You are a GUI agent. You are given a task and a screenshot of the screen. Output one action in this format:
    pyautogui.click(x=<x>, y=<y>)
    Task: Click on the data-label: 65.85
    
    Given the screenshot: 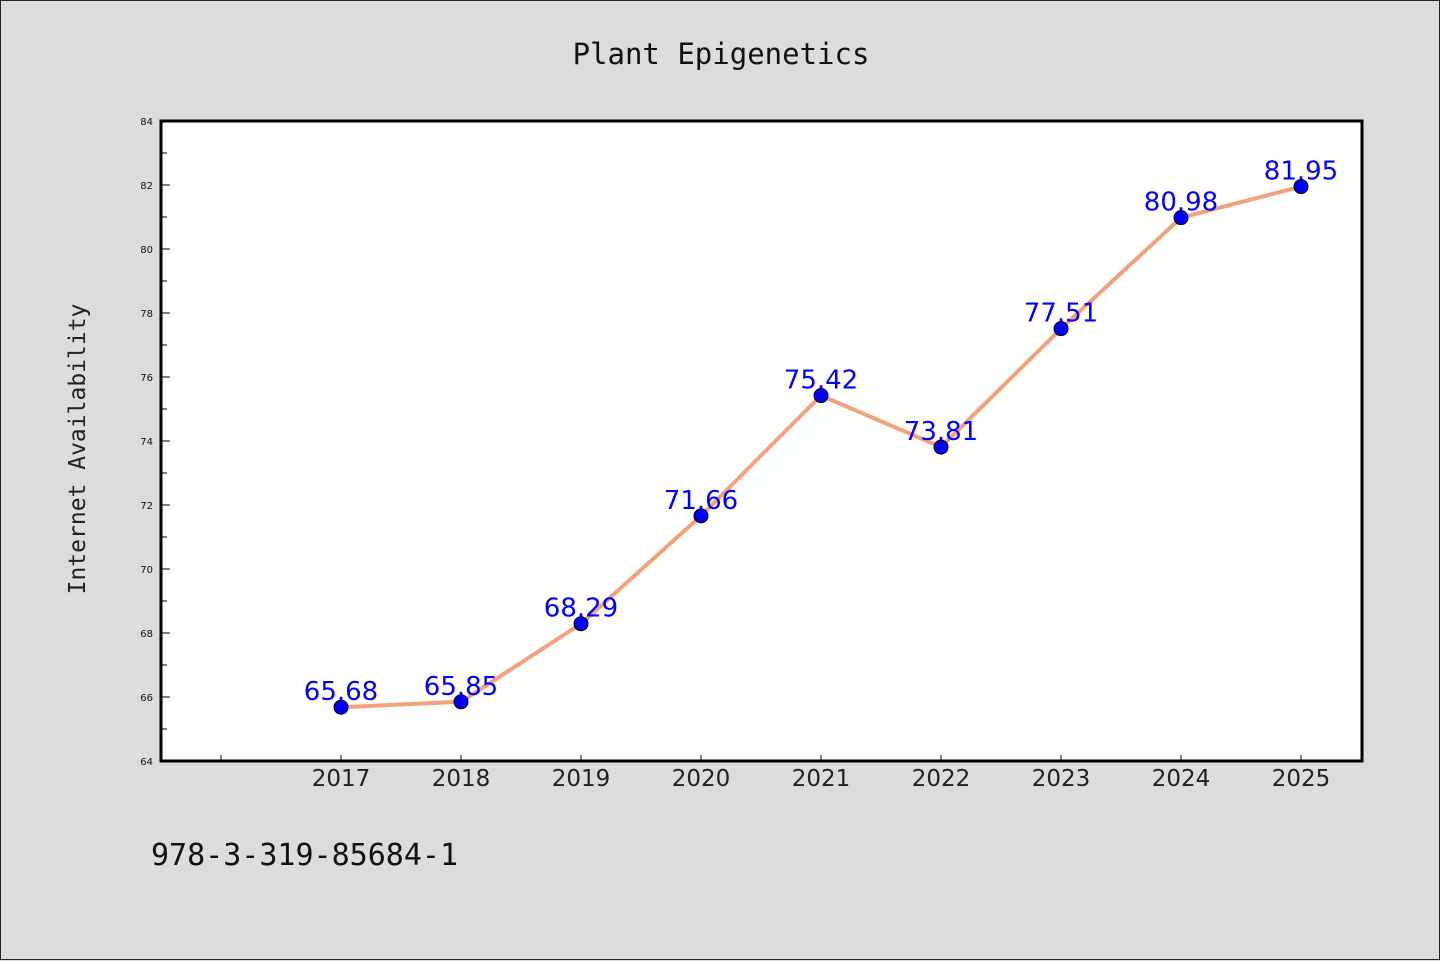 What is the action you would take?
    pyautogui.click(x=461, y=687)
    